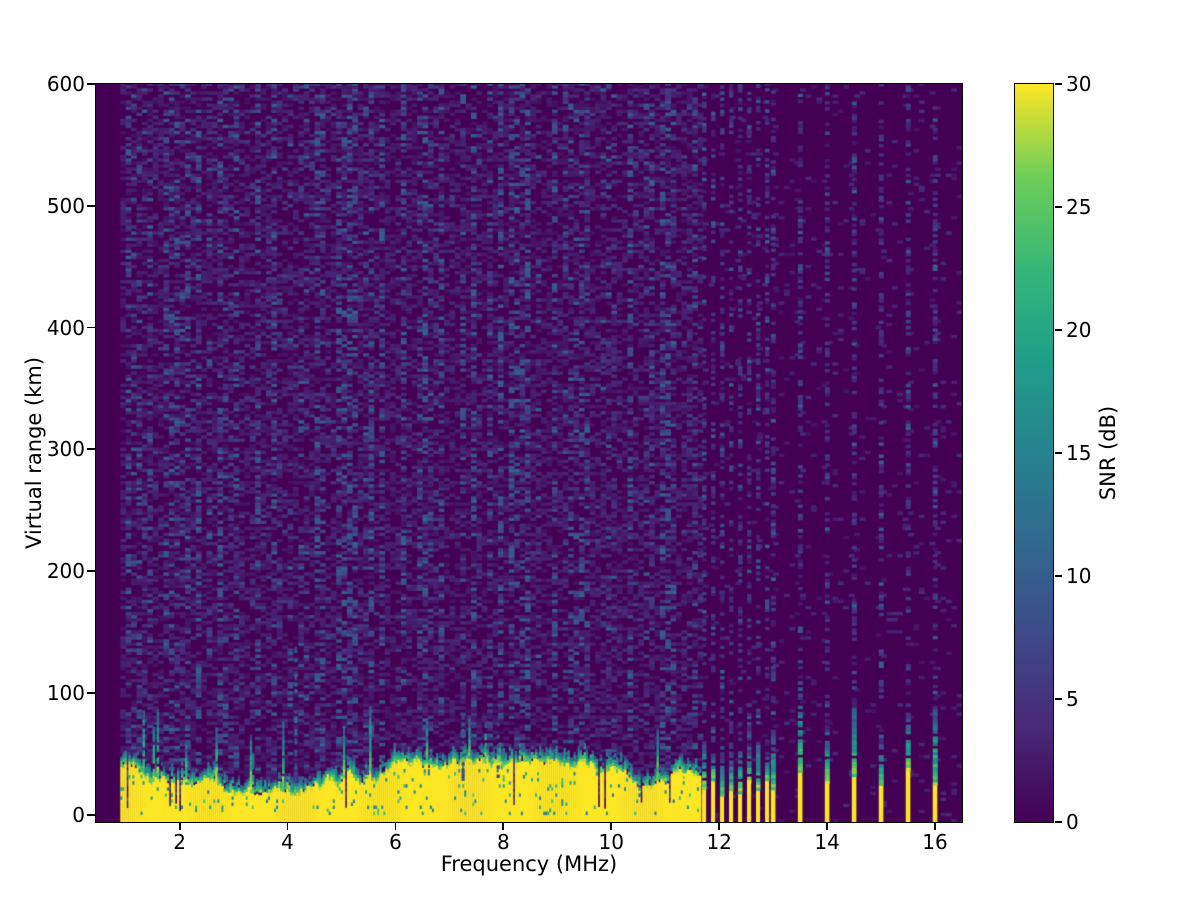 This screenshot has width=1200, height=900. Describe the element at coordinates (719, 842) in the screenshot. I see `x-tick-label: 12` at that location.